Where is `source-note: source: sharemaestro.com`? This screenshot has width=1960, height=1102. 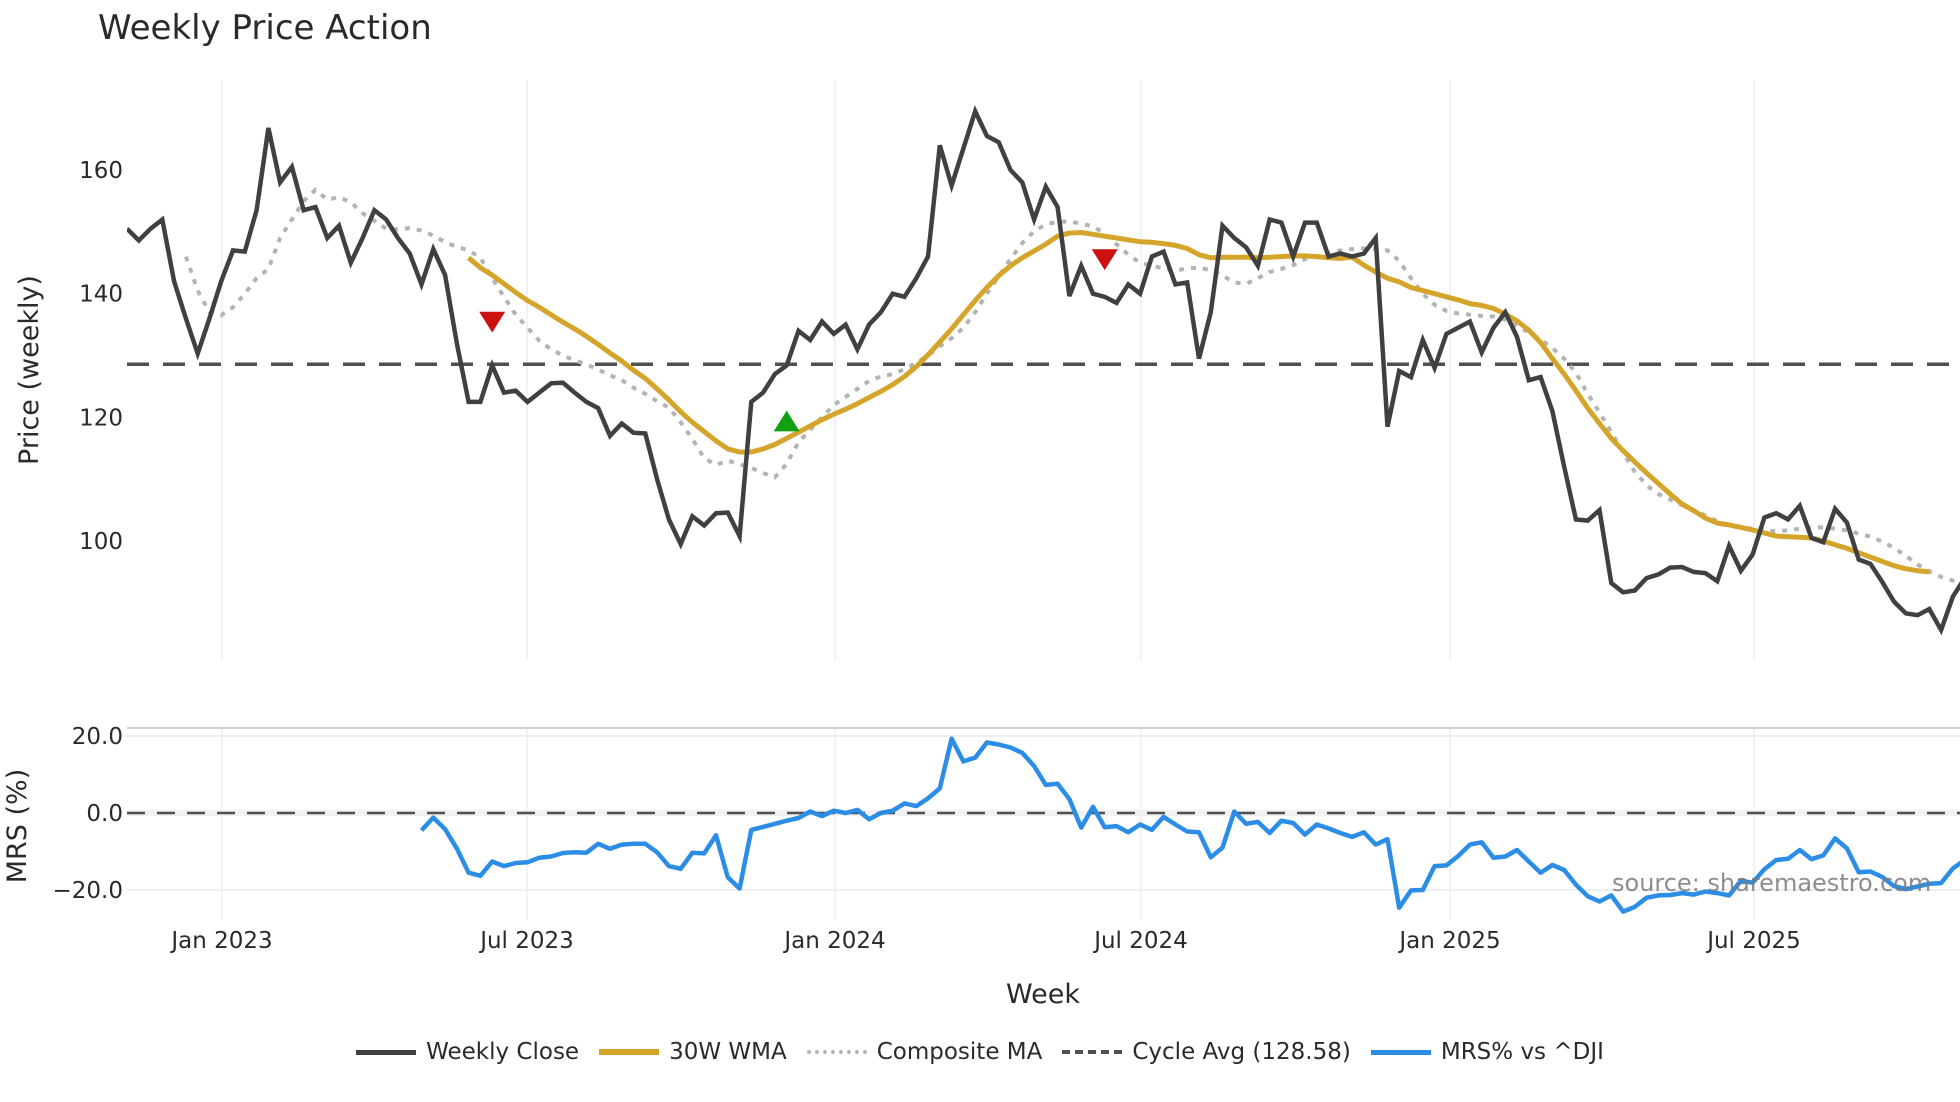
source-note: source: sharemaestro.com is located at coordinates (1771, 883).